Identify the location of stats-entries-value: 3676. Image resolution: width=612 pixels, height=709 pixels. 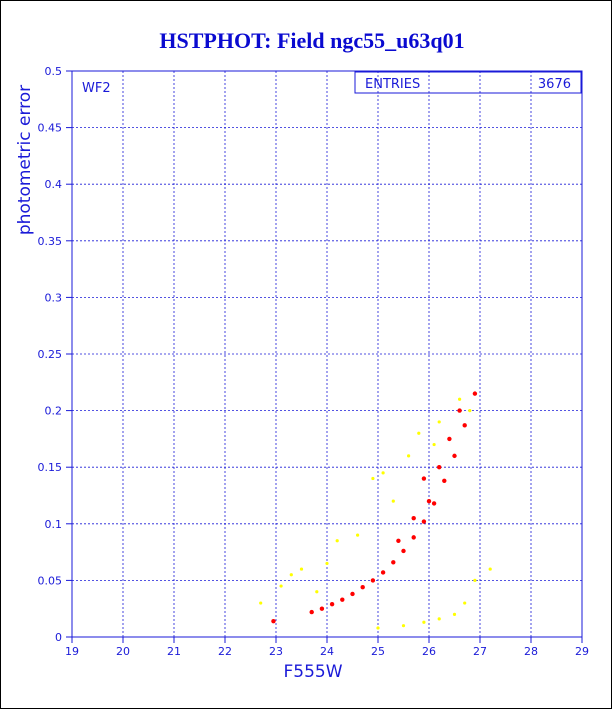
(554, 84).